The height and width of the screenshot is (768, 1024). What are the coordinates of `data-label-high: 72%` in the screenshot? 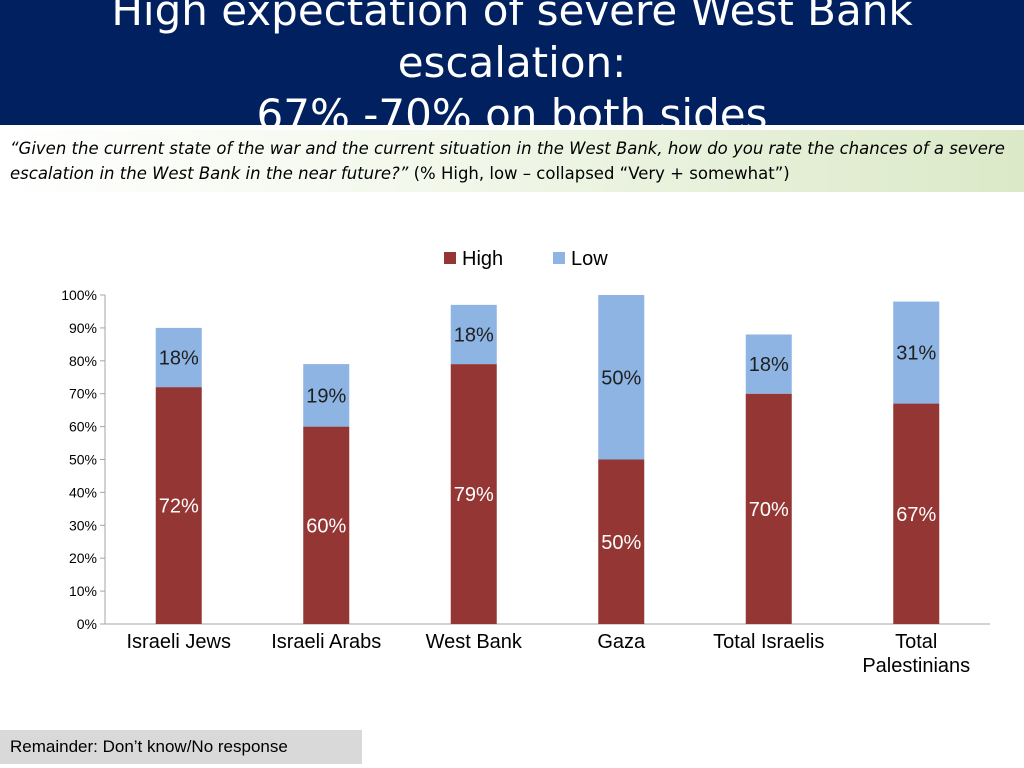 It's located at (179, 507).